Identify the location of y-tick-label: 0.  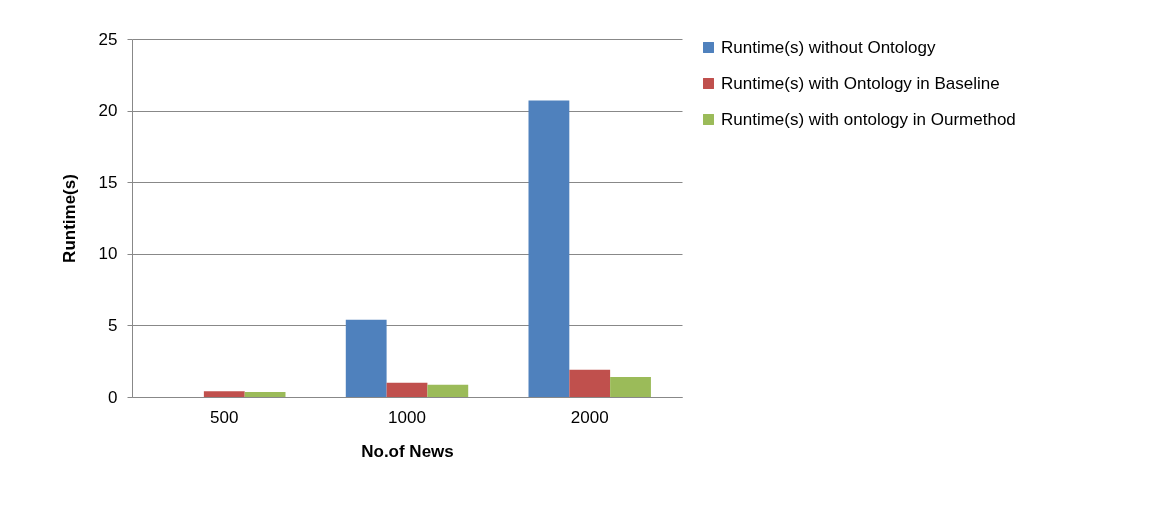
(113, 397).